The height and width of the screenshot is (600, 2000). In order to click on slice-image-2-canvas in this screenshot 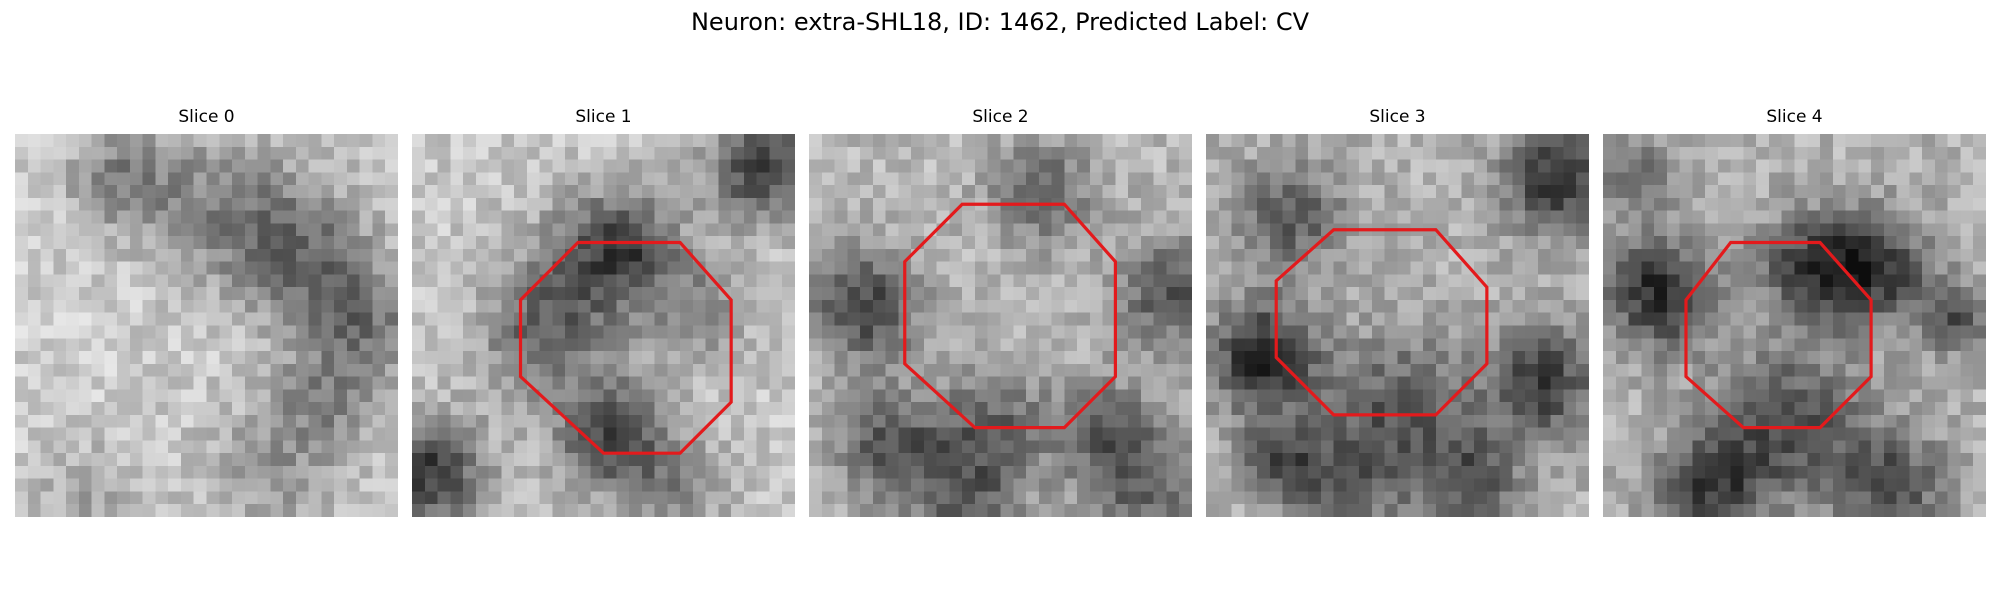, I will do `click(1000, 325)`.